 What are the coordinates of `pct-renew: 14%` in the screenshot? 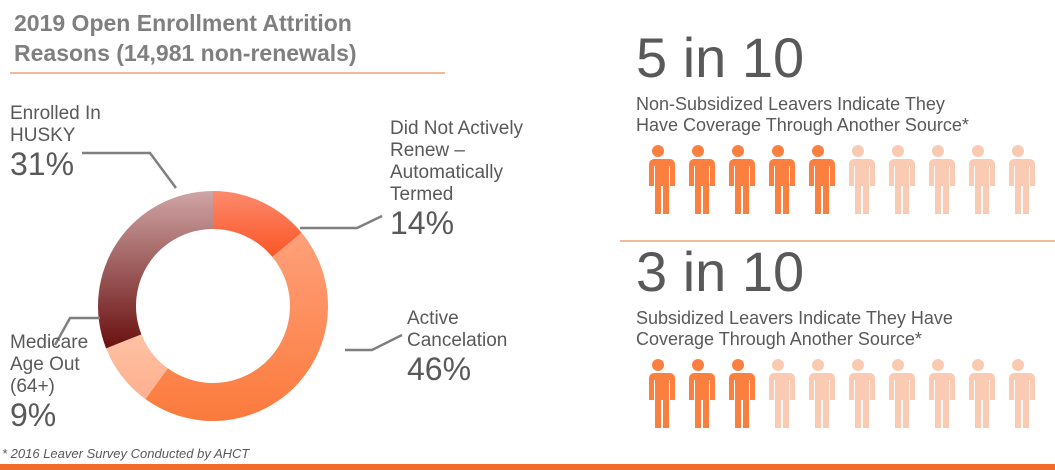 It's located at (422, 223).